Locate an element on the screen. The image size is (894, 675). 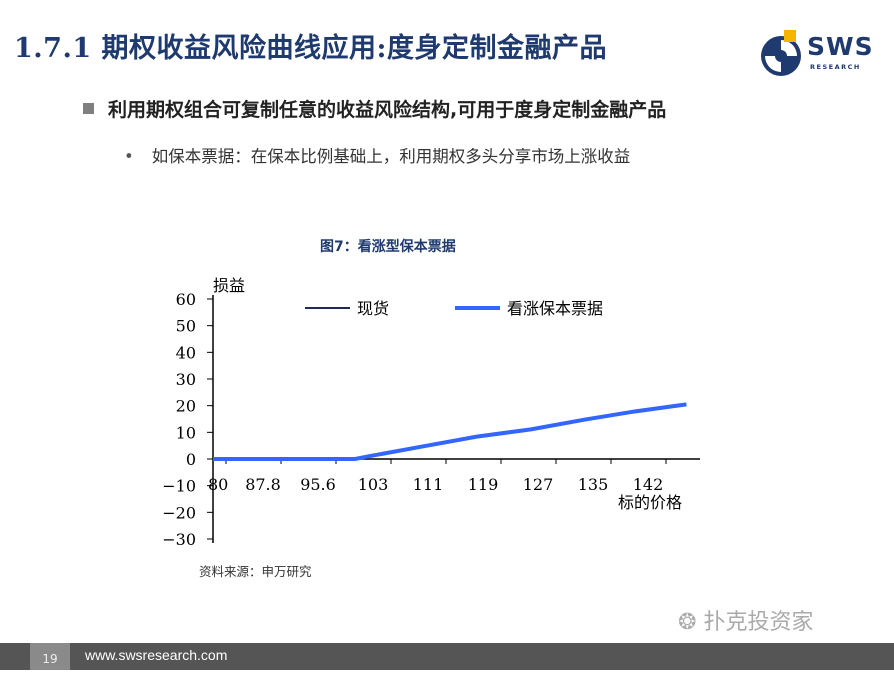
y-tick-label: −30 is located at coordinates (179, 539).